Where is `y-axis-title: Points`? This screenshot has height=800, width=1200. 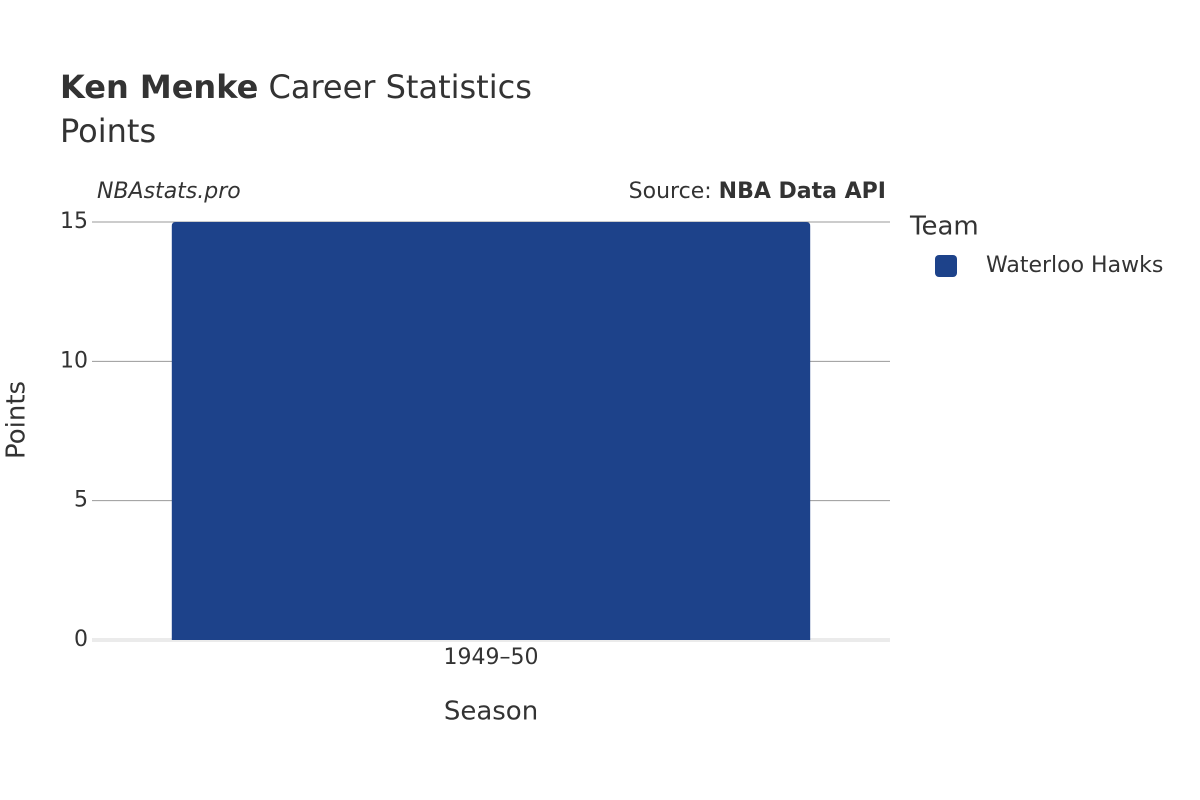
y-axis-title: Points is located at coordinates (17, 420).